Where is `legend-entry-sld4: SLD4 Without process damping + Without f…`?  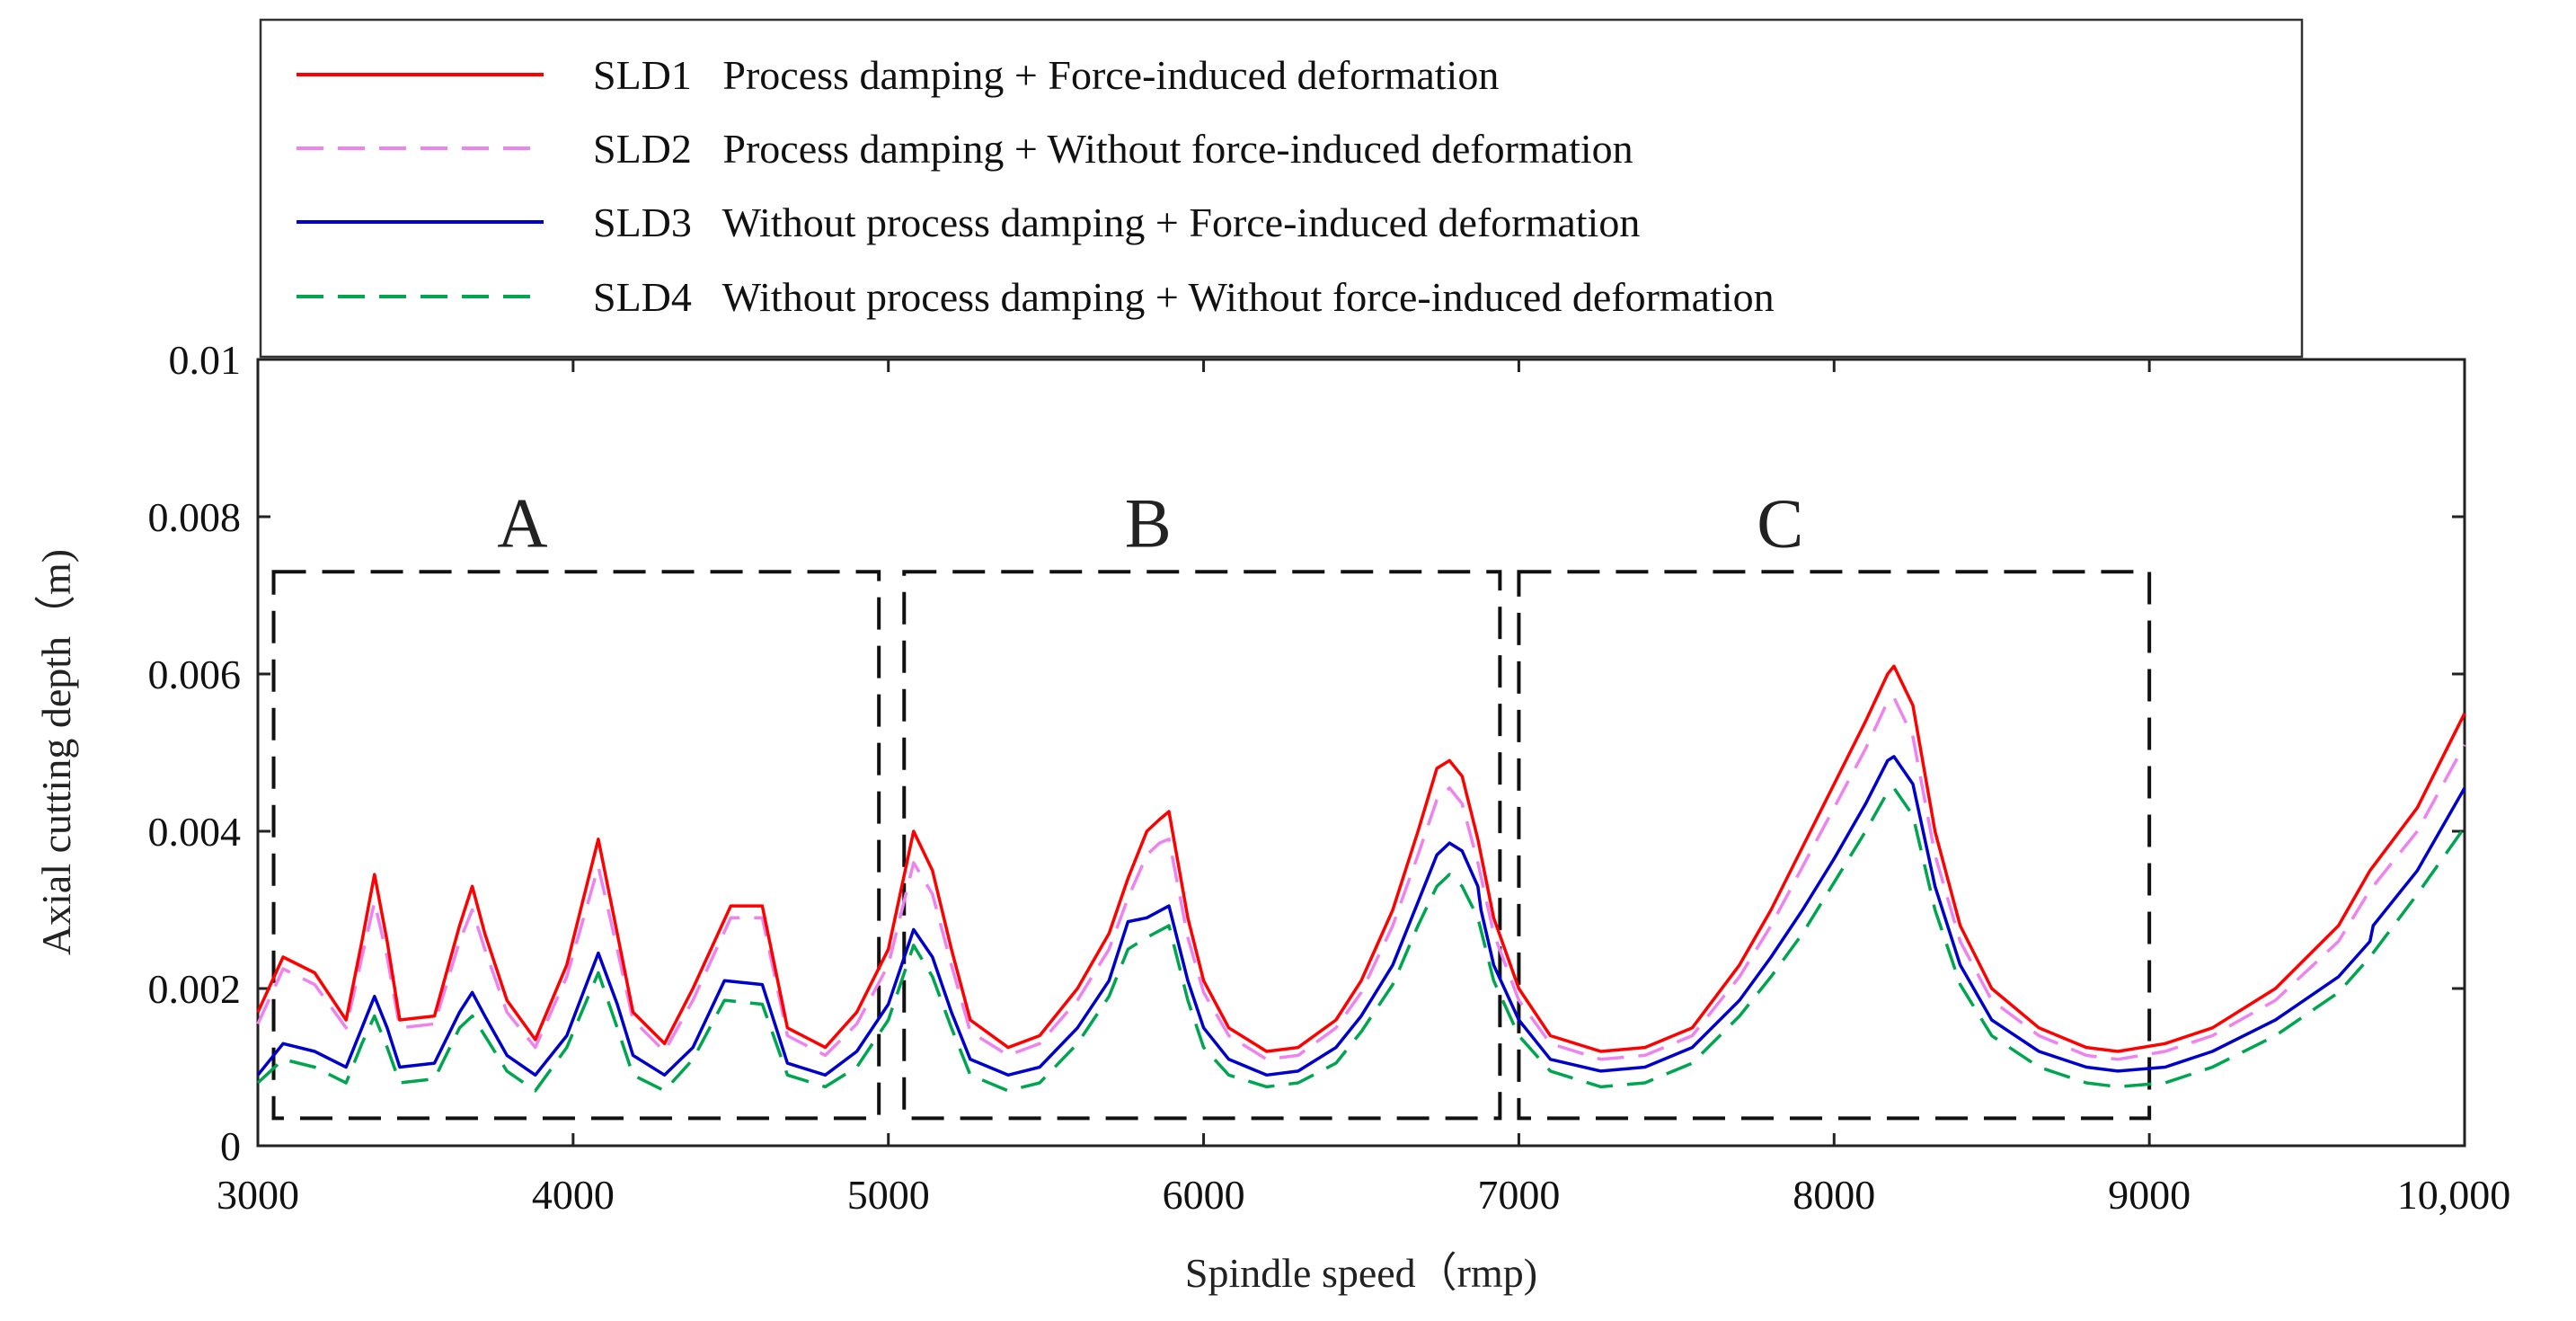 legend-entry-sld4: SLD4 Without process damping + Without f… is located at coordinates (1036, 297).